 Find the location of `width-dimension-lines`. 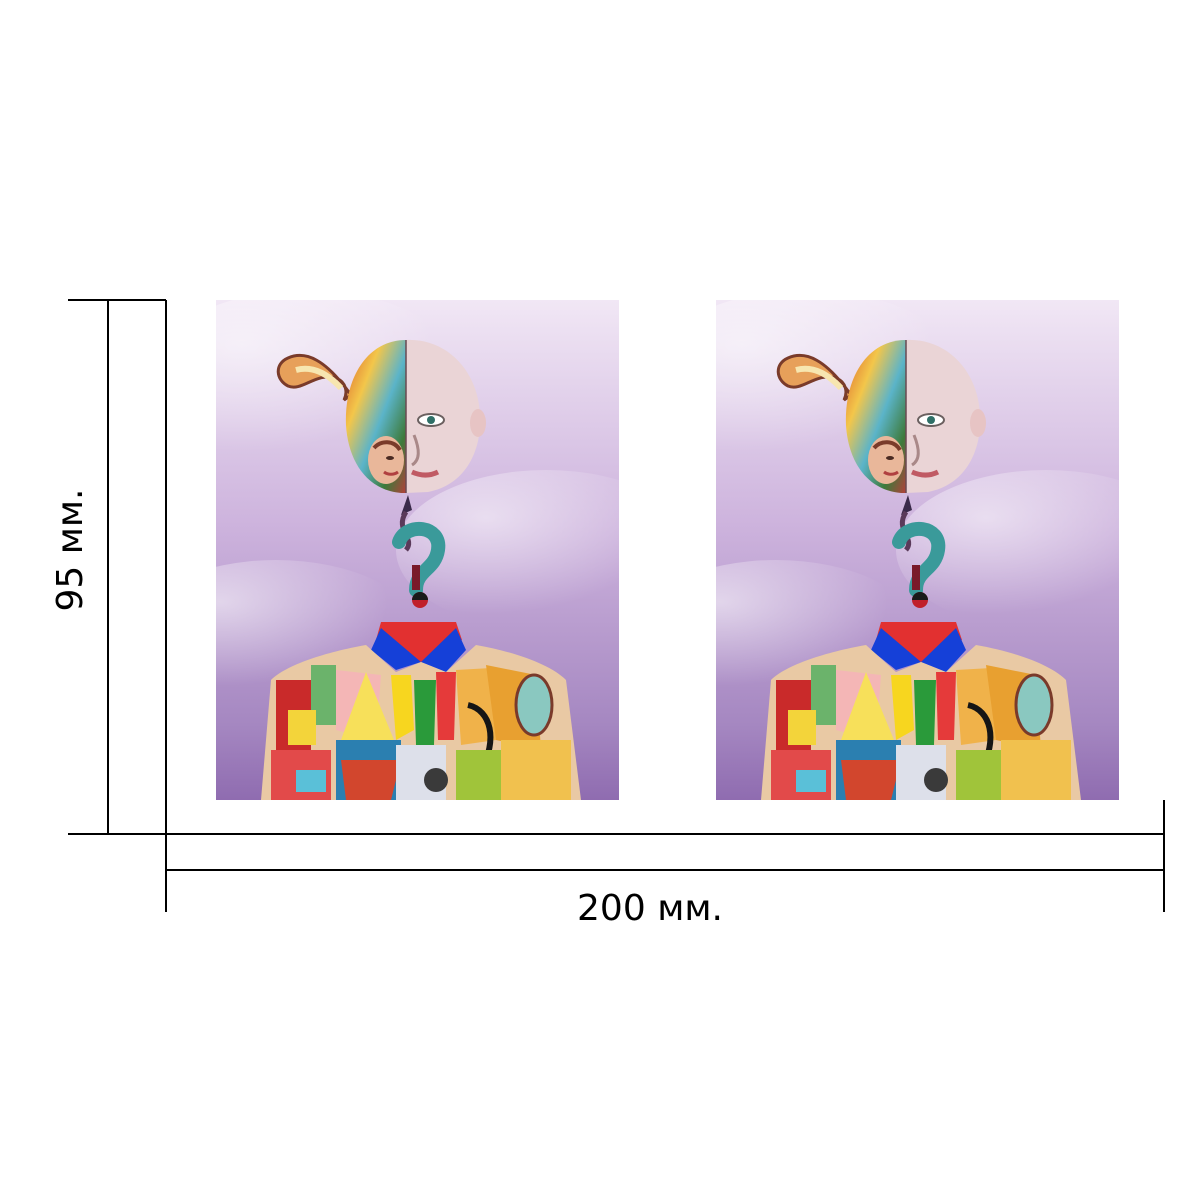

width-dimension-lines is located at coordinates (665, 856).